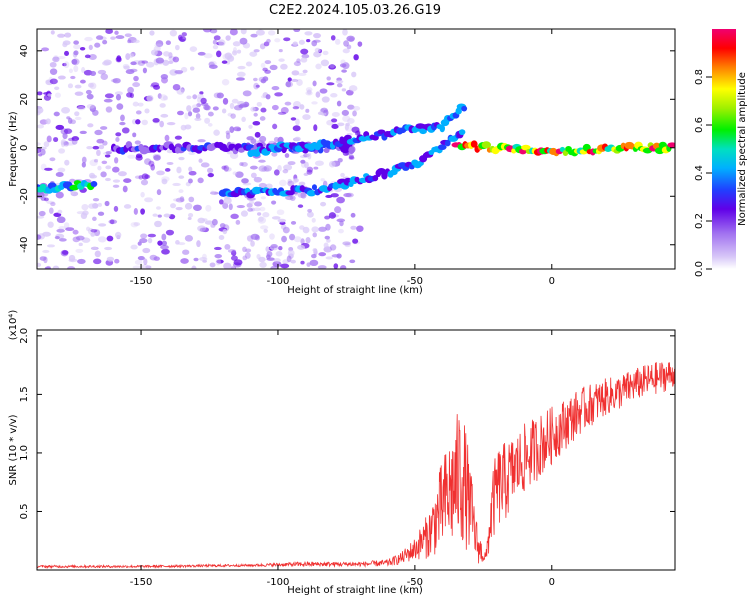 This screenshot has width=750, height=600. What do you see at coordinates (13, 149) in the screenshot?
I see `spectrogram-ylabel: Frequency (Hz)` at bounding box center [13, 149].